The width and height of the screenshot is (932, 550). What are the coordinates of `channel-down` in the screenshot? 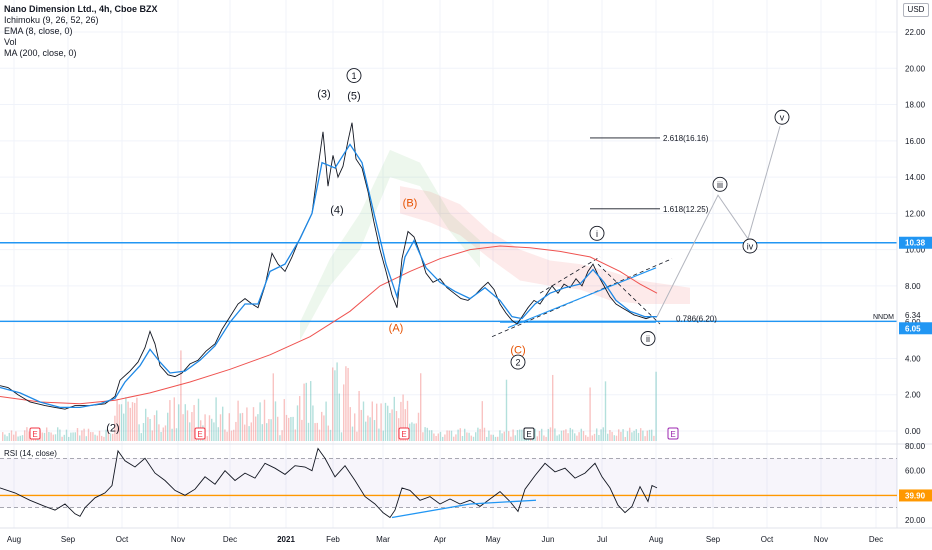 It's located at (629, 294).